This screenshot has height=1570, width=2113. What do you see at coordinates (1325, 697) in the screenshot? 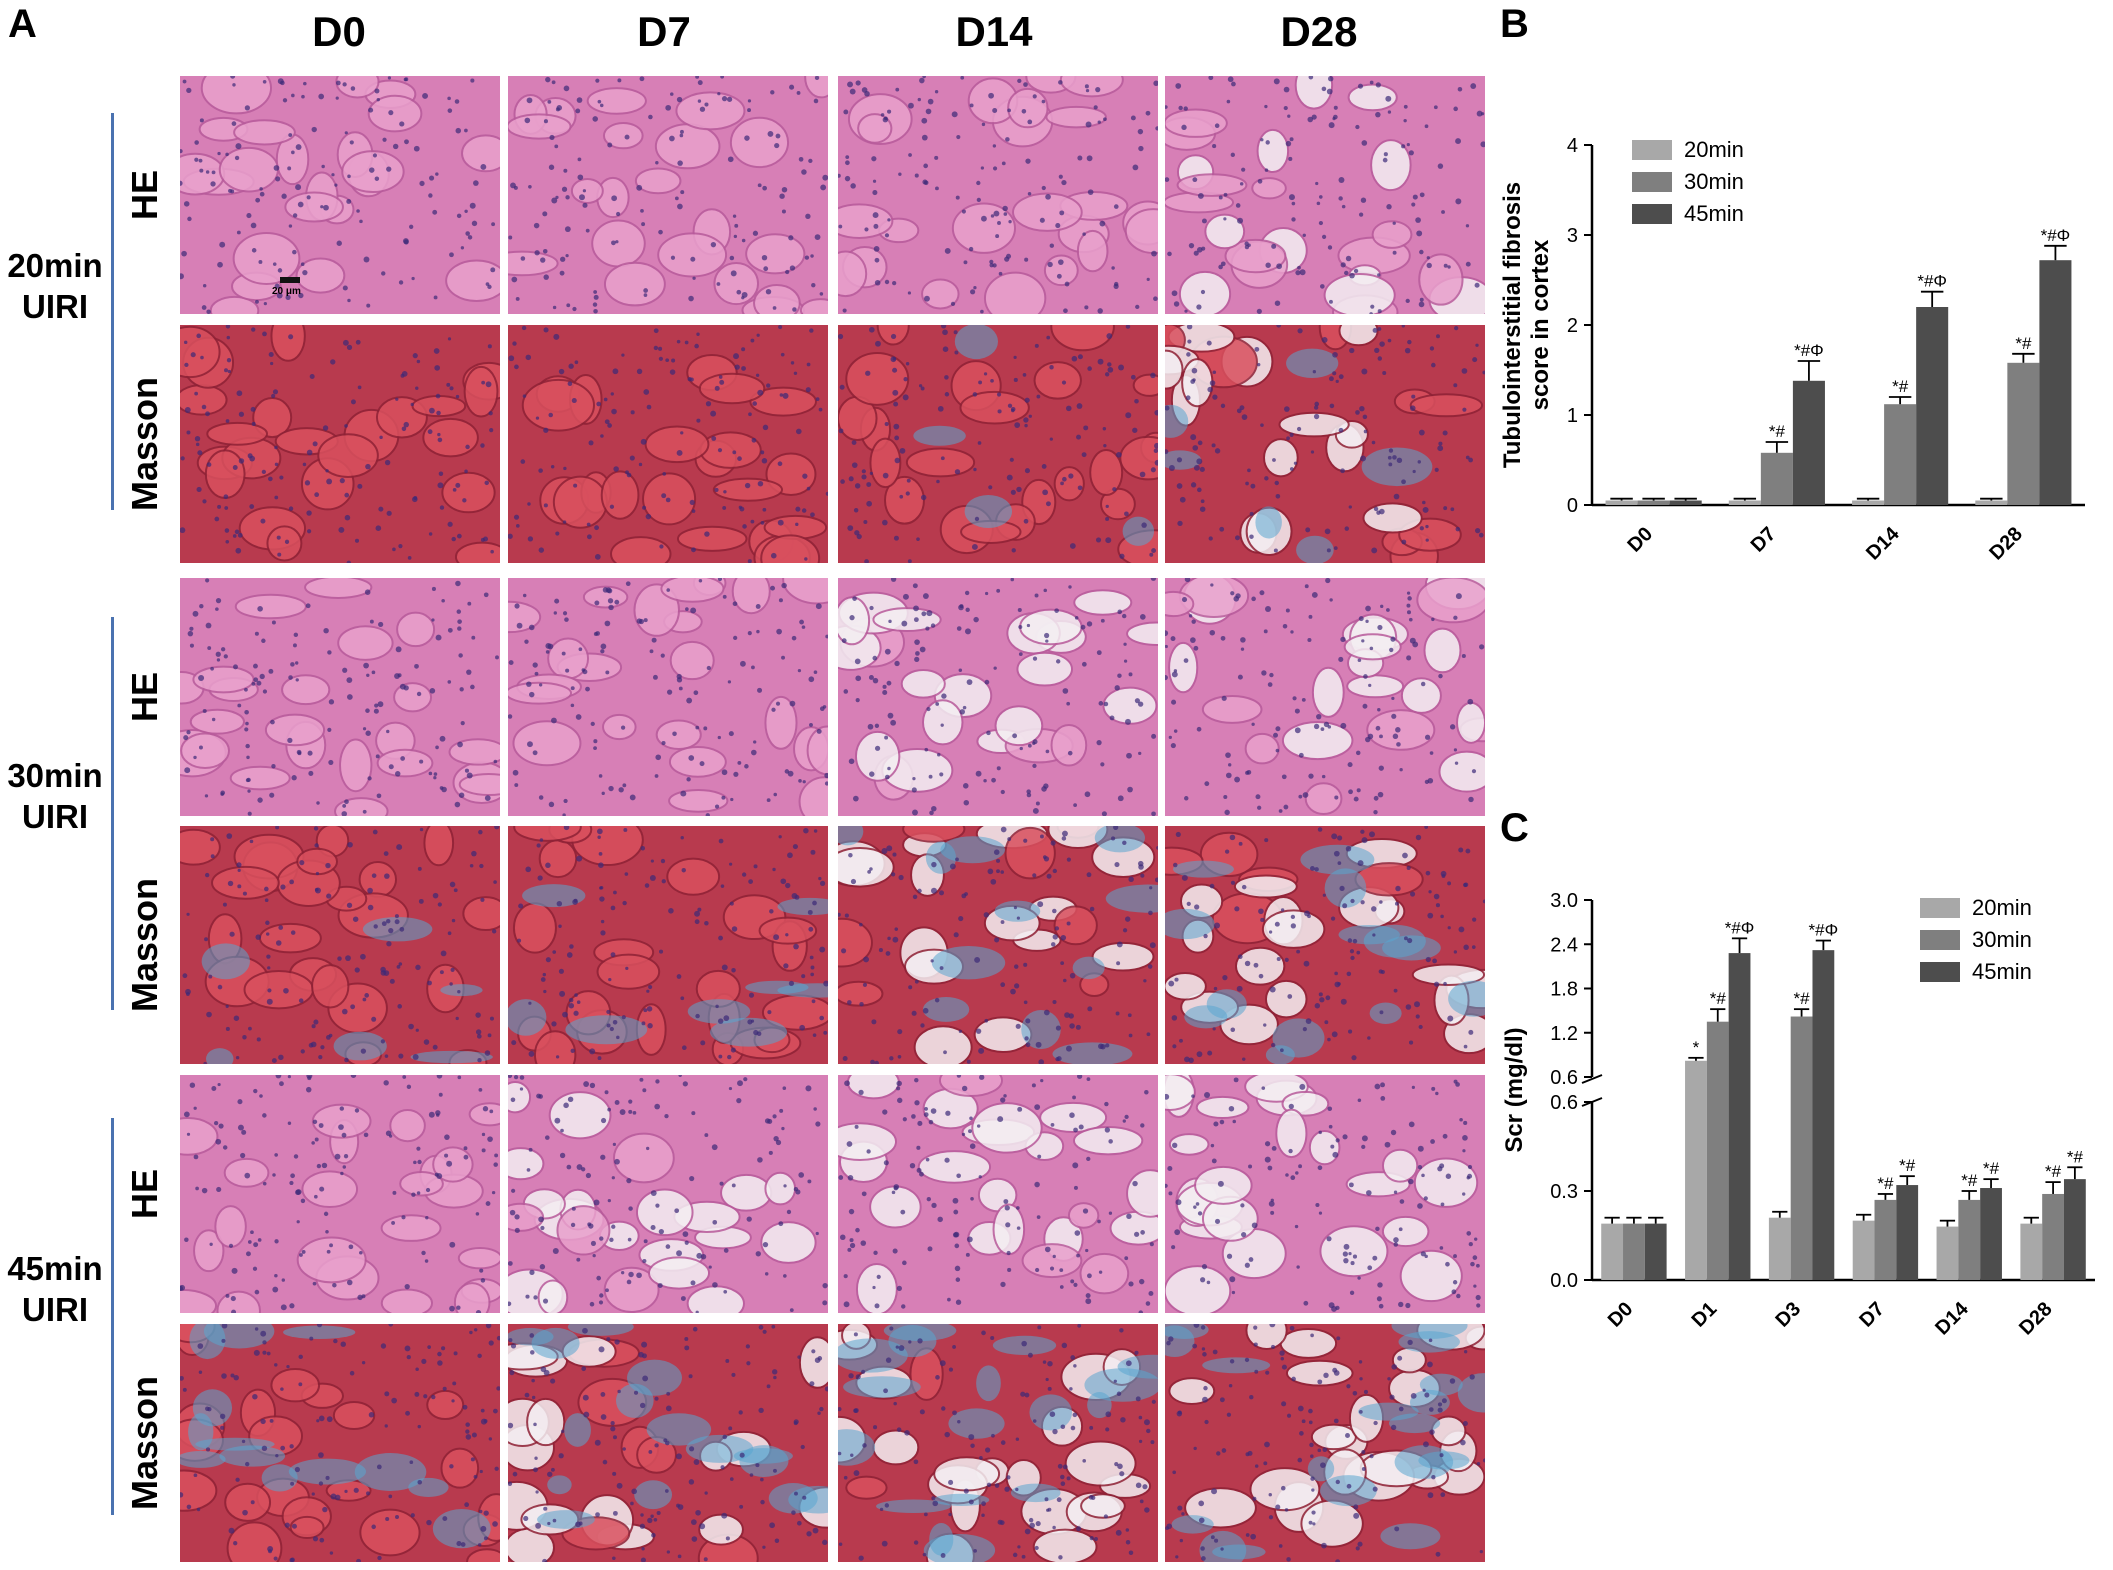
I see `micrograph-he-30min-d28` at bounding box center [1325, 697].